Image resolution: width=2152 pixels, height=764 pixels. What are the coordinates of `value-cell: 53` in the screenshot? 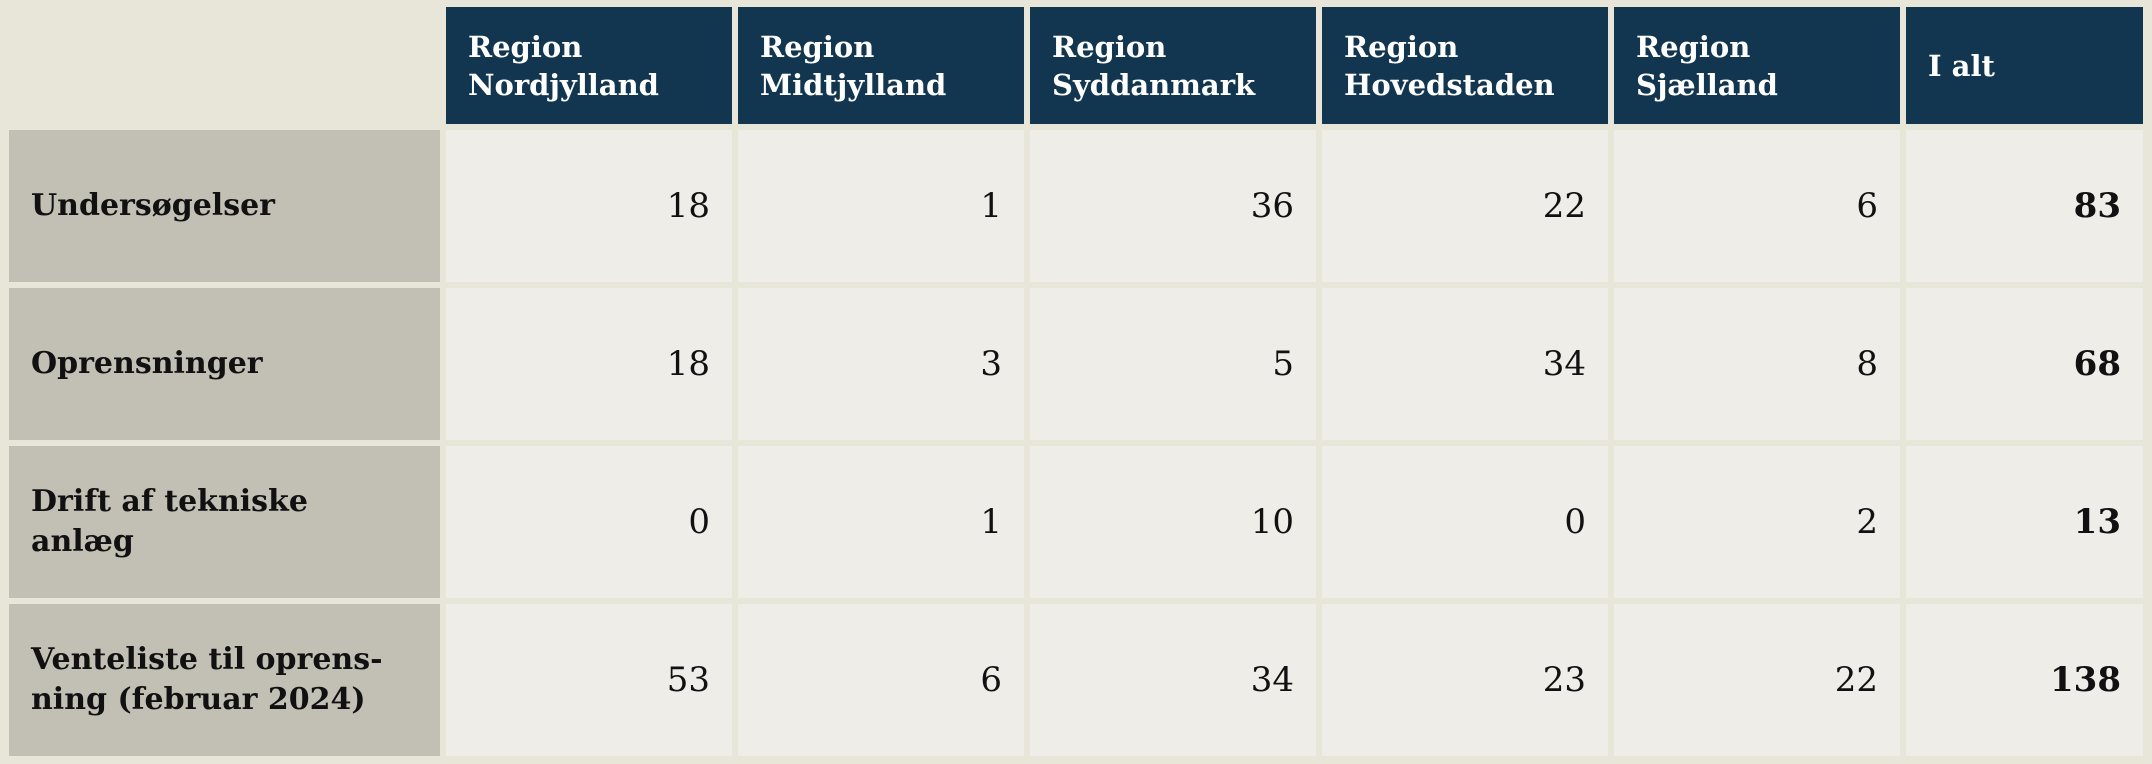 It's located at (589, 680).